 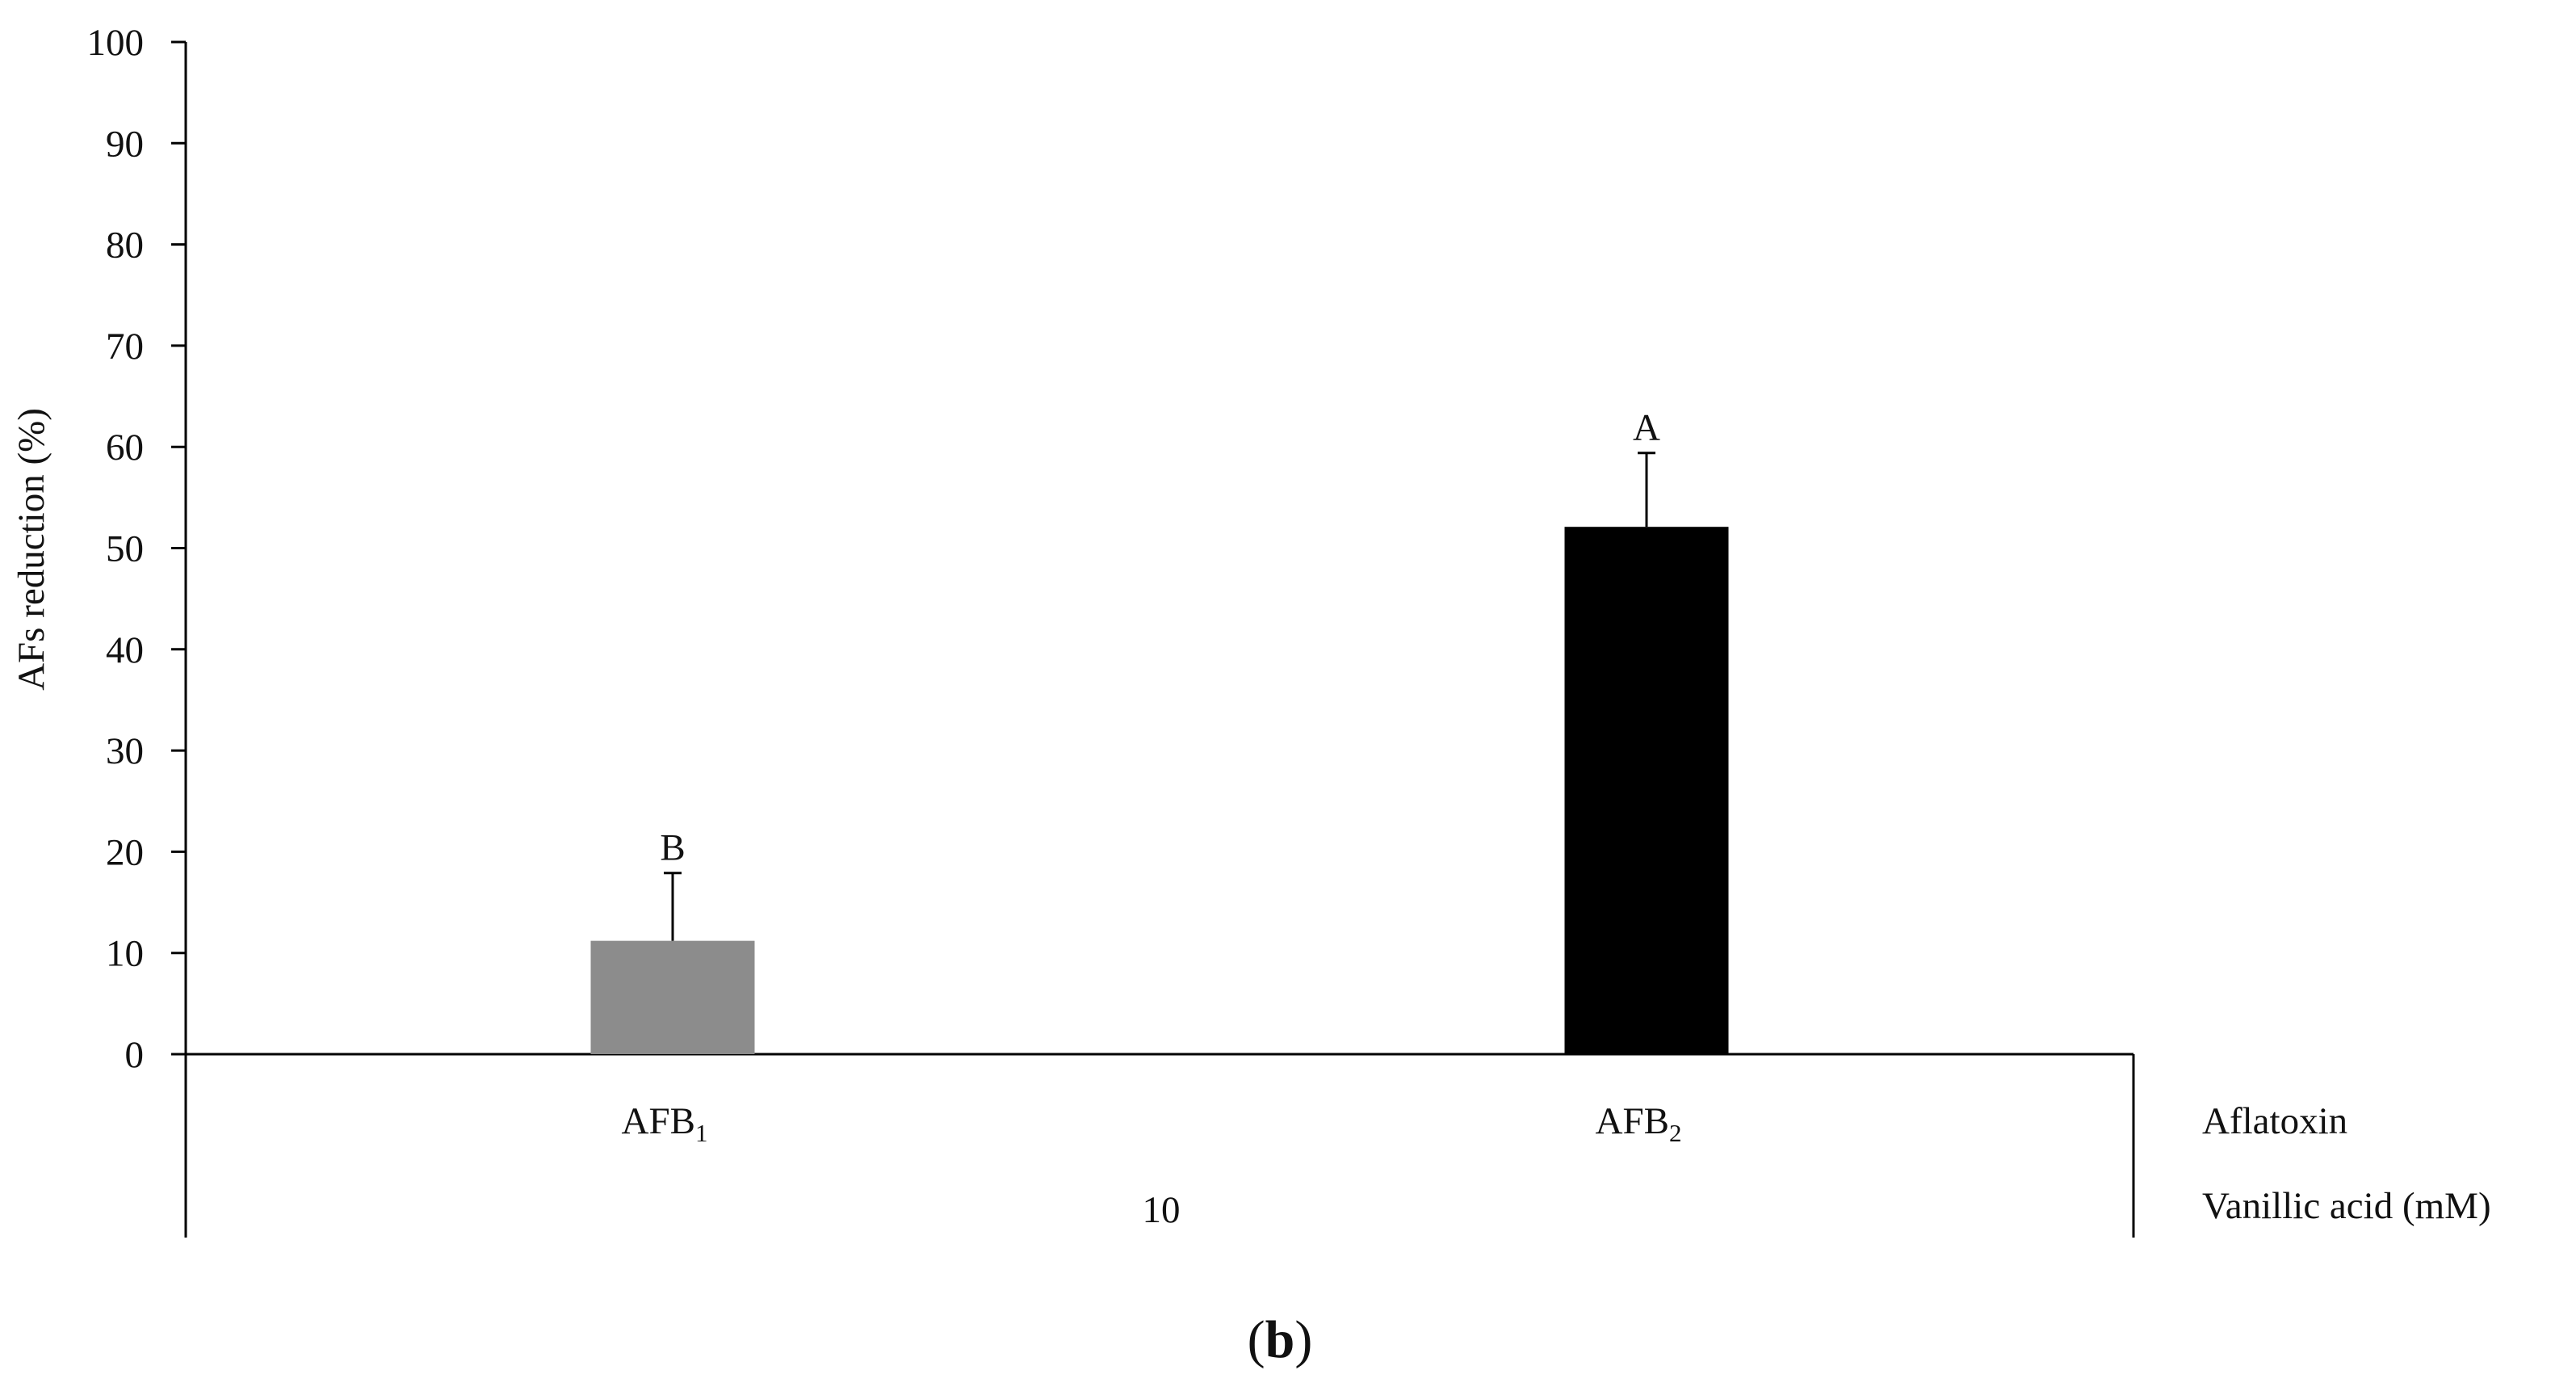 I want to click on panel-label: (b), so click(x=1280, y=1339).